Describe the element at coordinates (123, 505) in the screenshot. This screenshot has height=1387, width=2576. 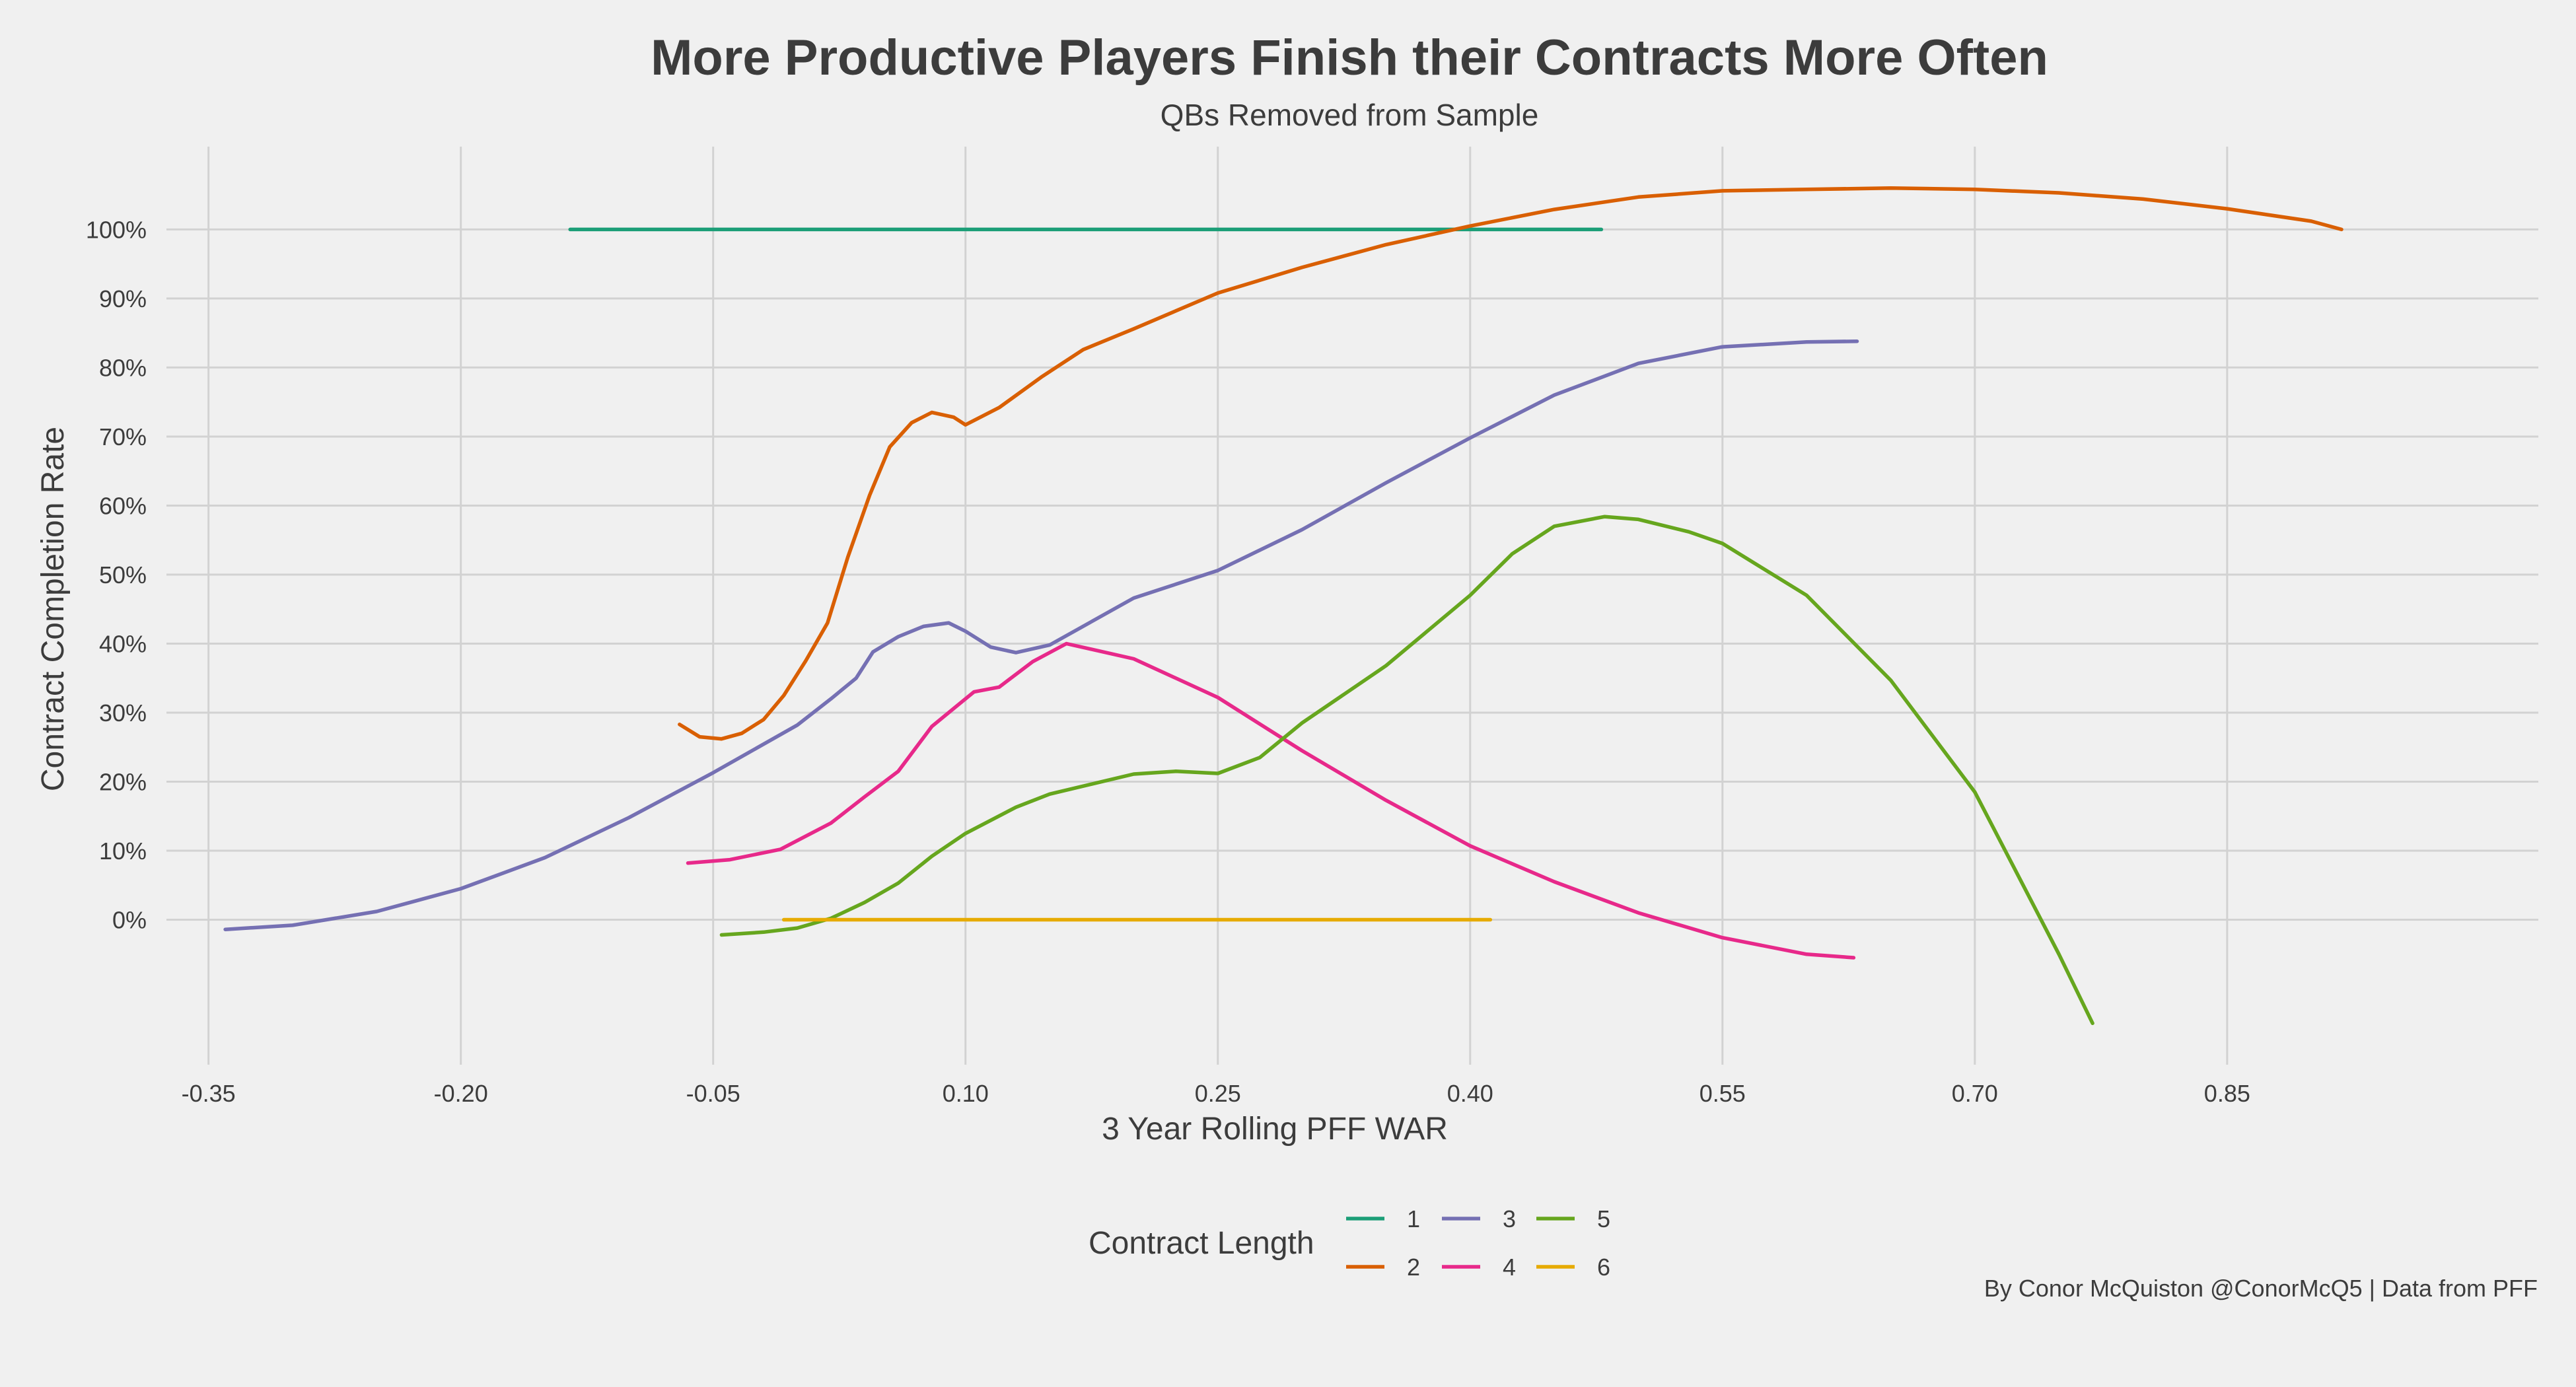
I see `y-tick-label: 60%` at that location.